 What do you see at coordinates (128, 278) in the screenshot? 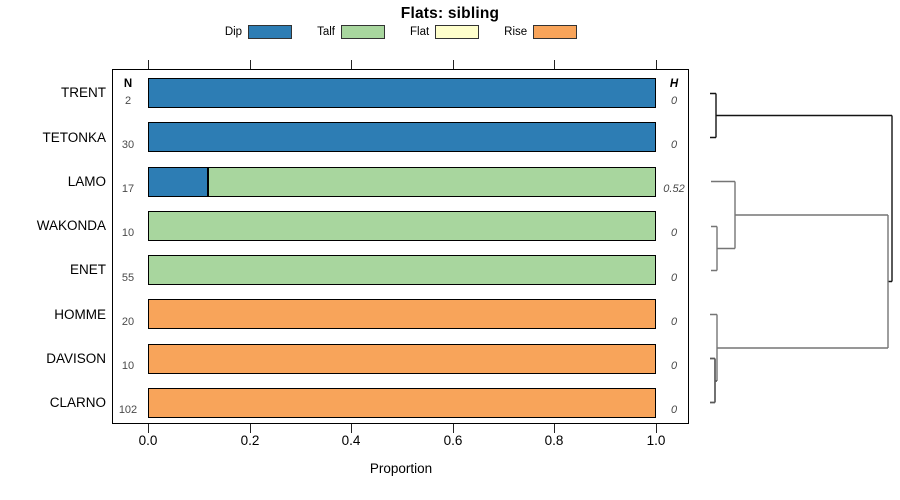
I see `n-value: 55` at bounding box center [128, 278].